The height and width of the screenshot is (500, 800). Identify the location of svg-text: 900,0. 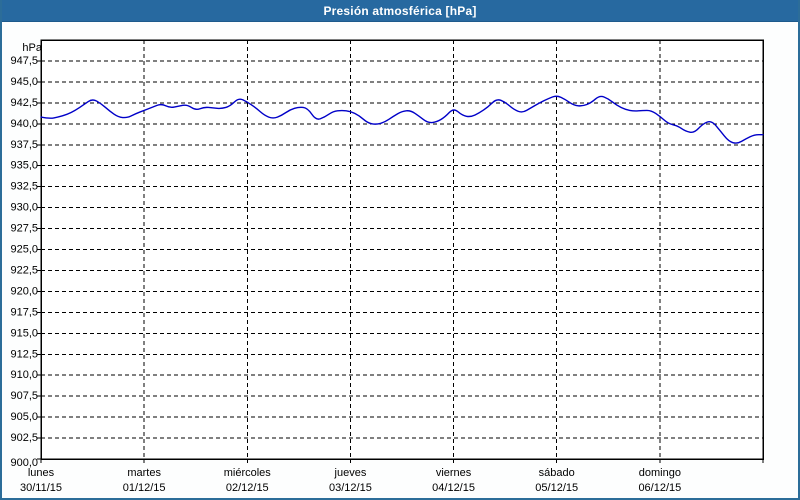
(24, 463).